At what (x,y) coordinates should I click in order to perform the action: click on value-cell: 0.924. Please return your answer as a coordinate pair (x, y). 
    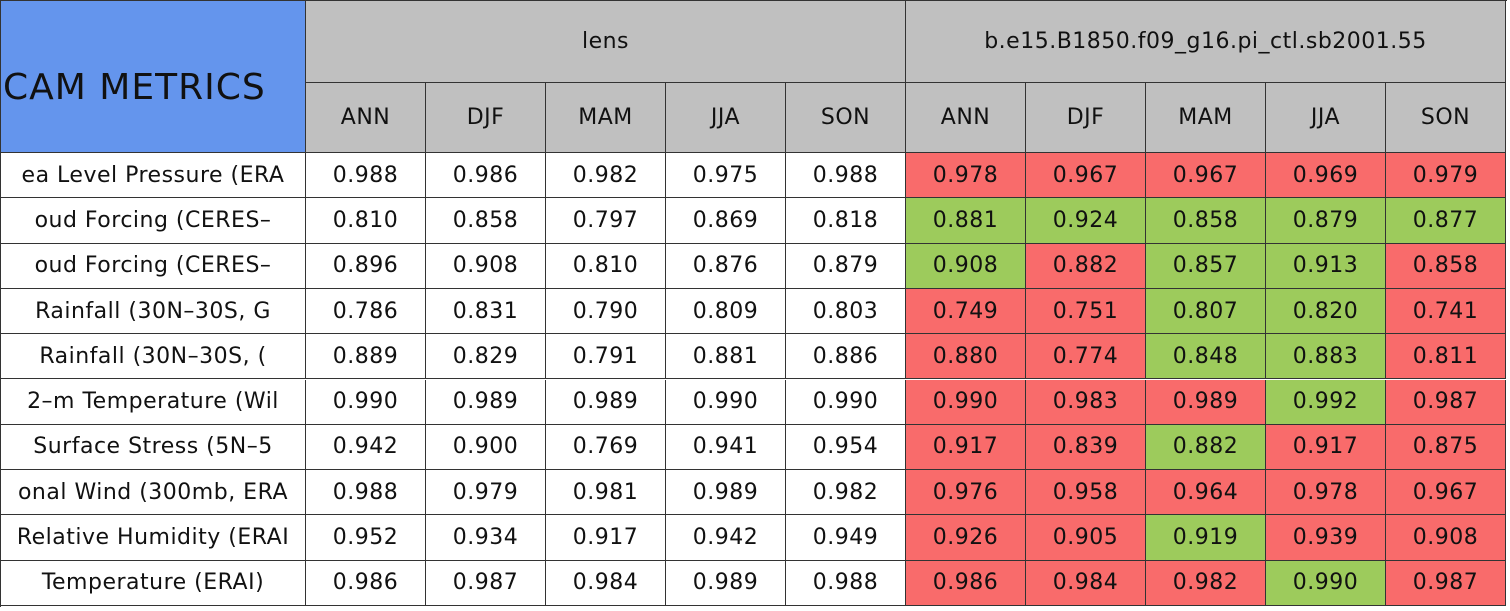
    Looking at the image, I should click on (1086, 221).